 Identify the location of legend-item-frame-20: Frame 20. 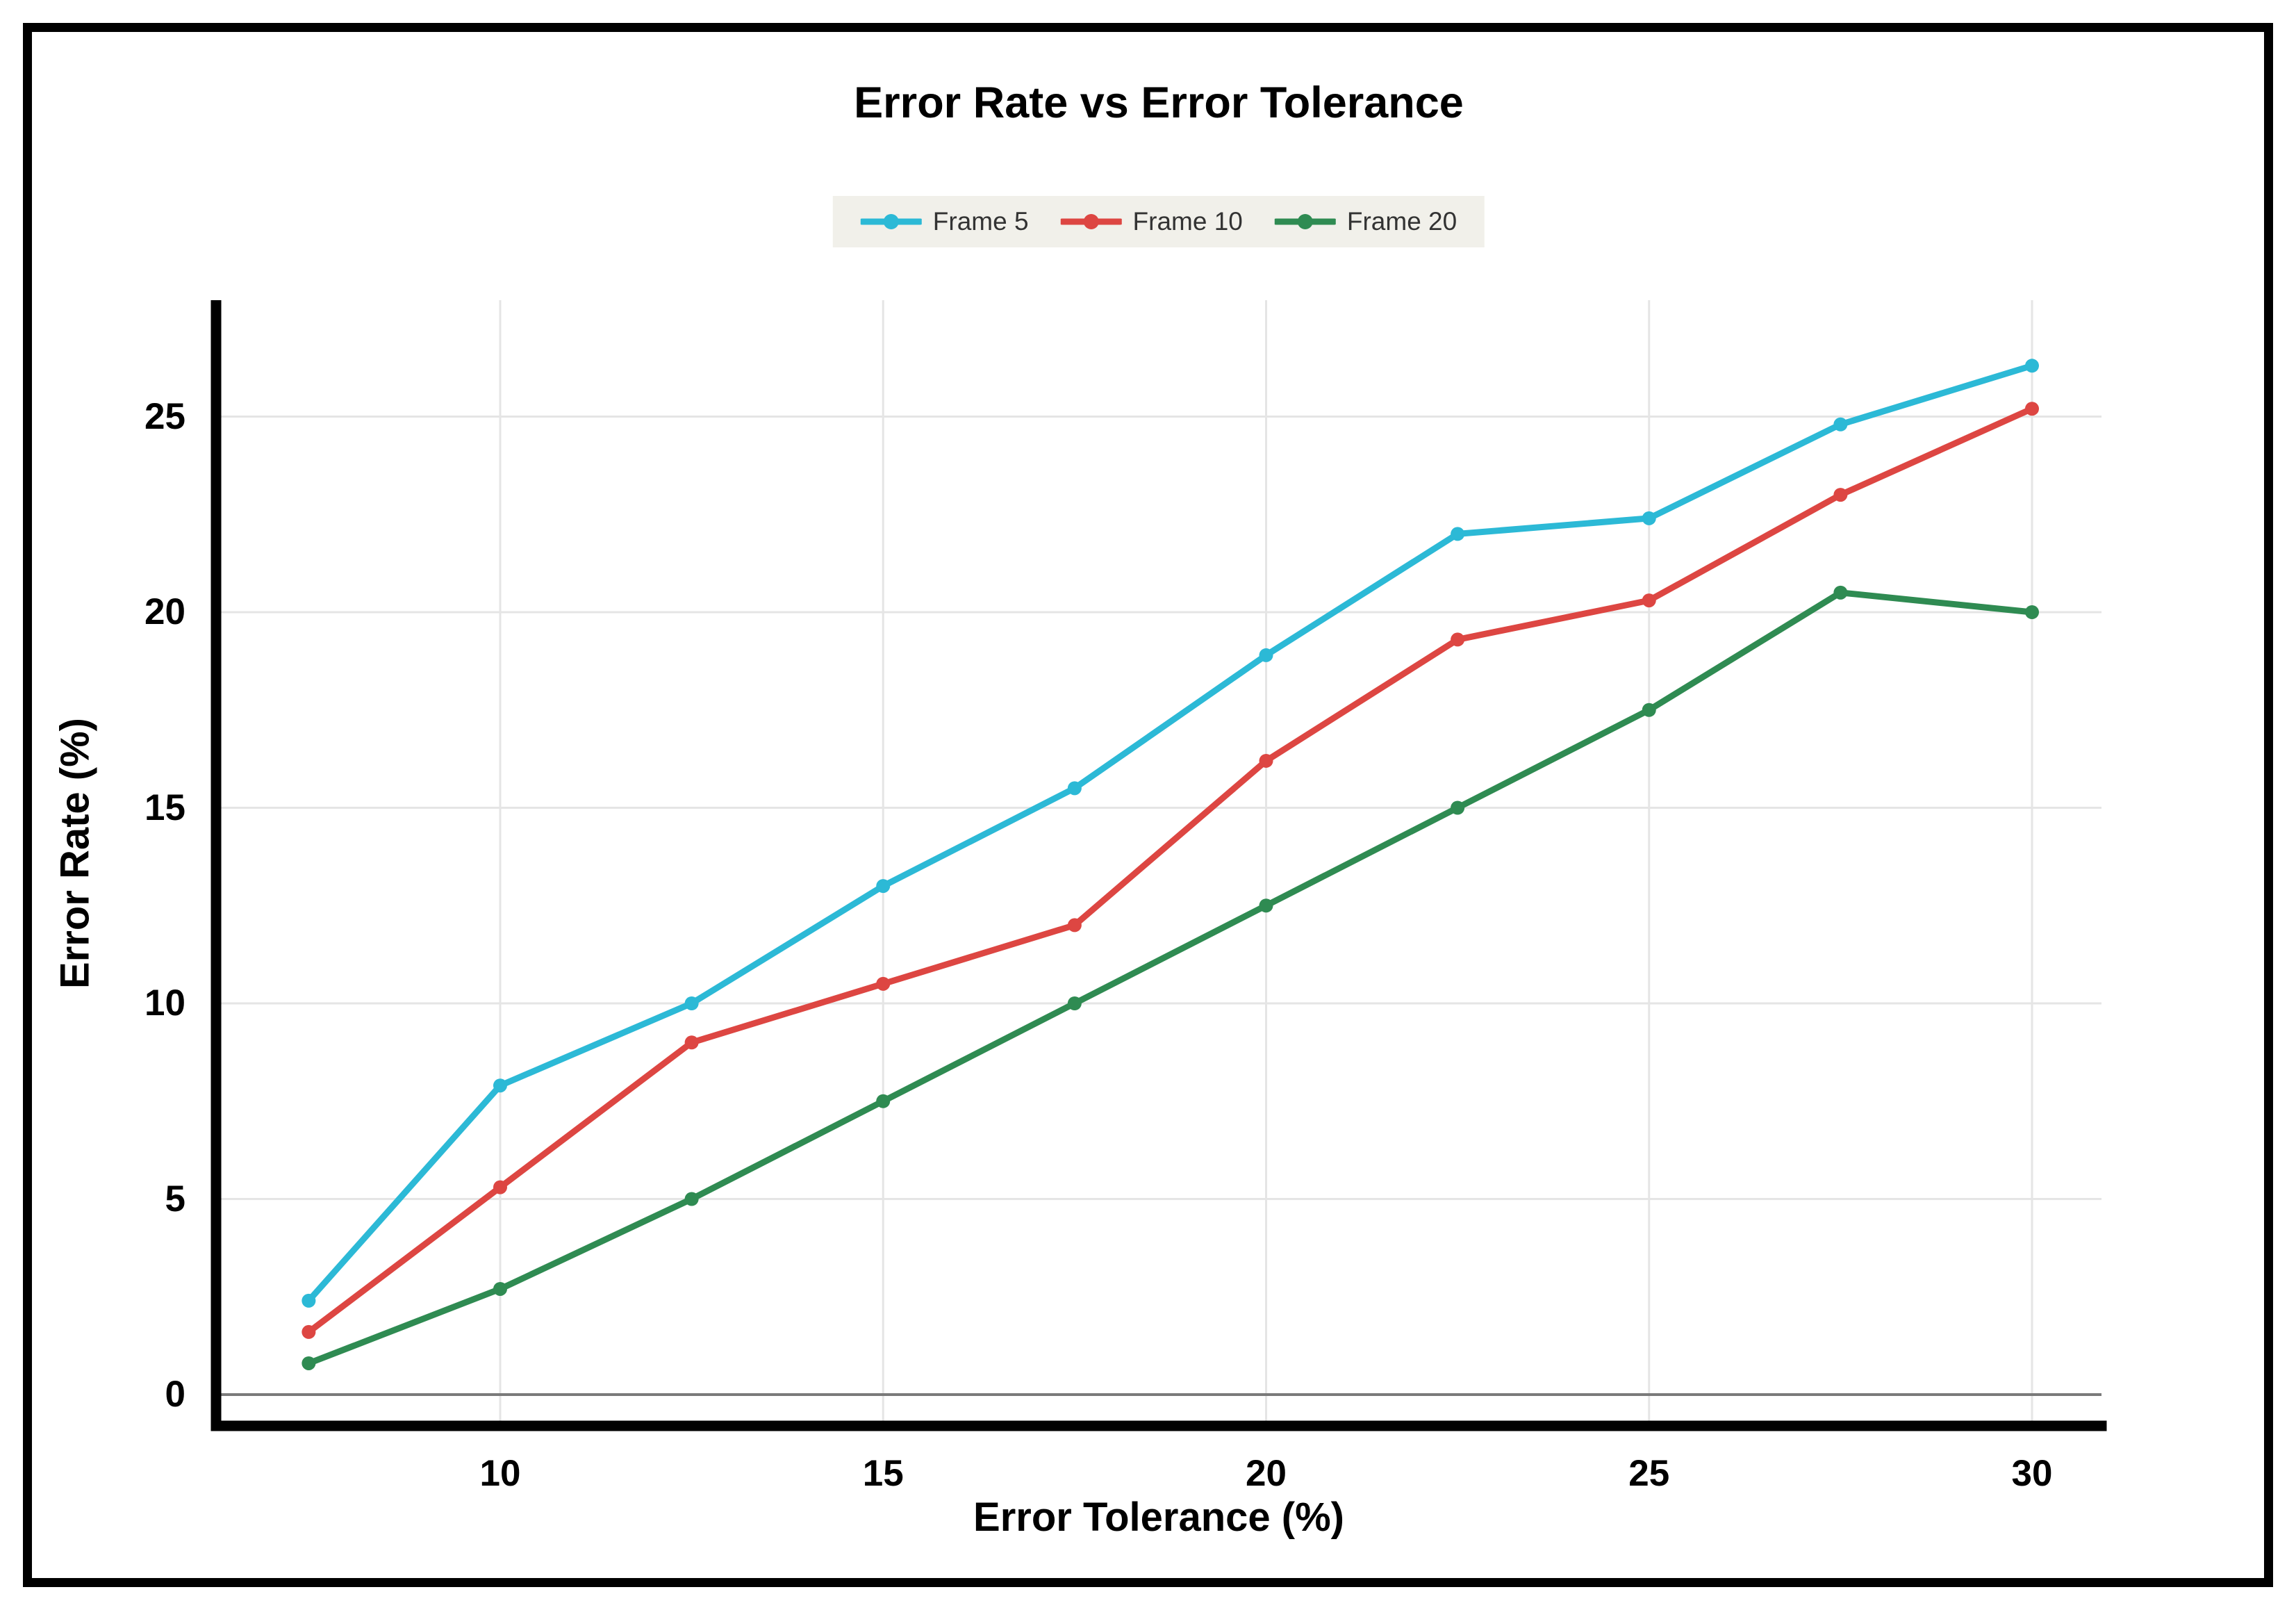
(1365, 221).